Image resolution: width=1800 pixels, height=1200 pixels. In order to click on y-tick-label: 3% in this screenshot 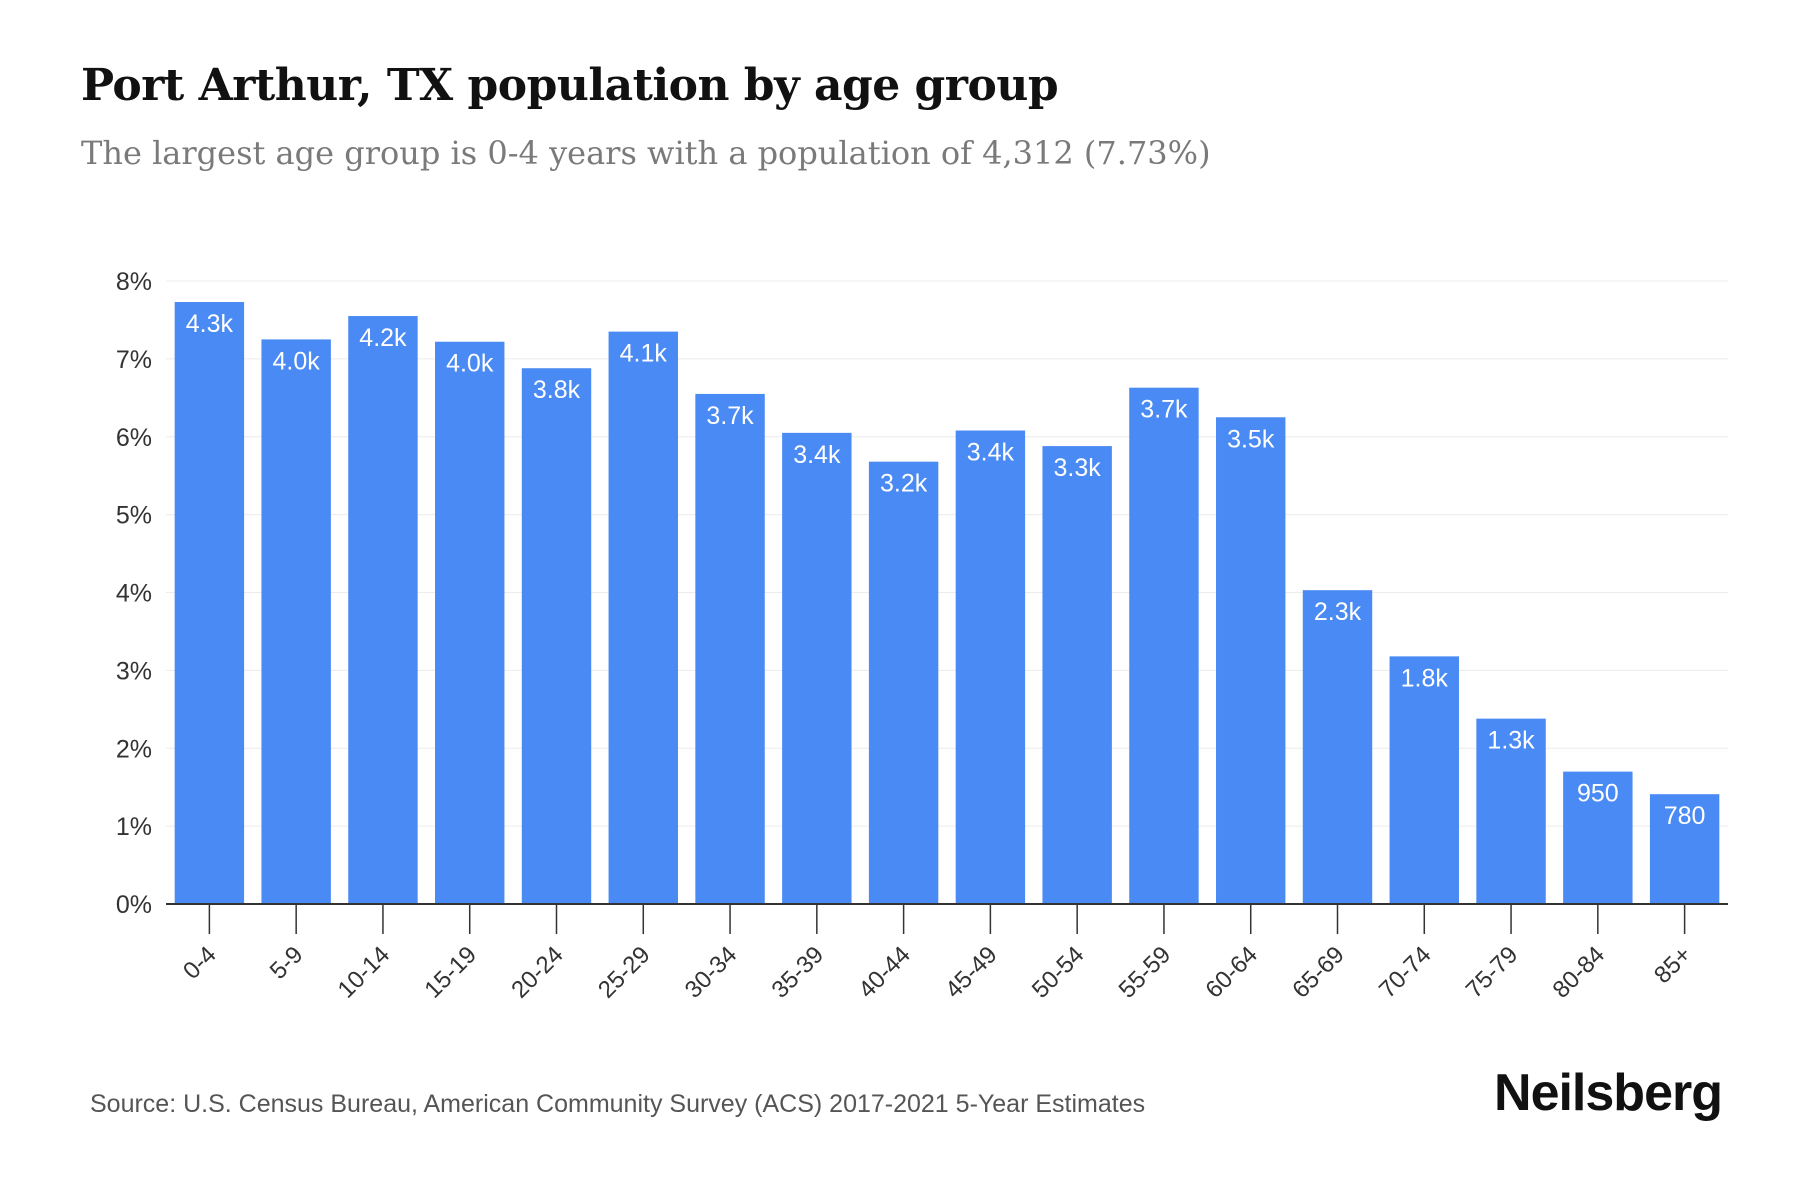, I will do `click(134, 671)`.